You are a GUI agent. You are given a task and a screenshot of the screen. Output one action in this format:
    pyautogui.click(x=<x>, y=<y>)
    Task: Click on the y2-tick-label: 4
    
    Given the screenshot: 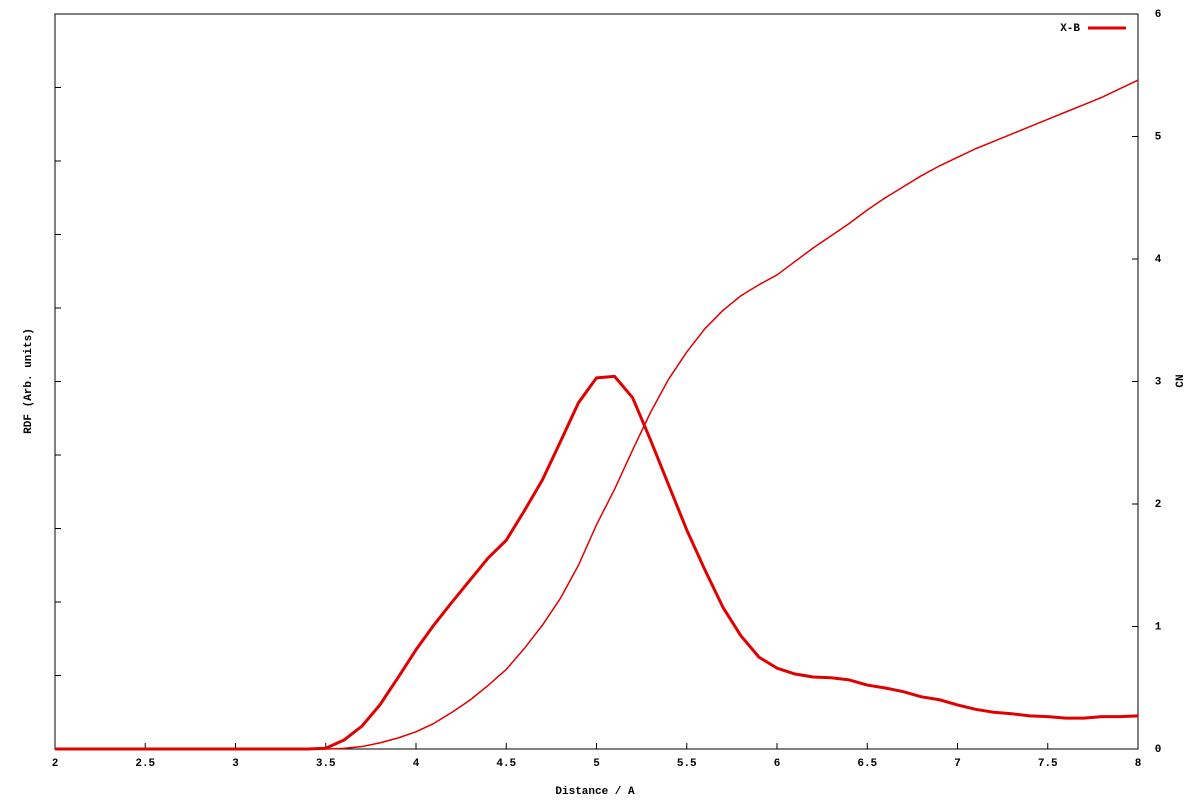 What is the action you would take?
    pyautogui.click(x=1158, y=260)
    